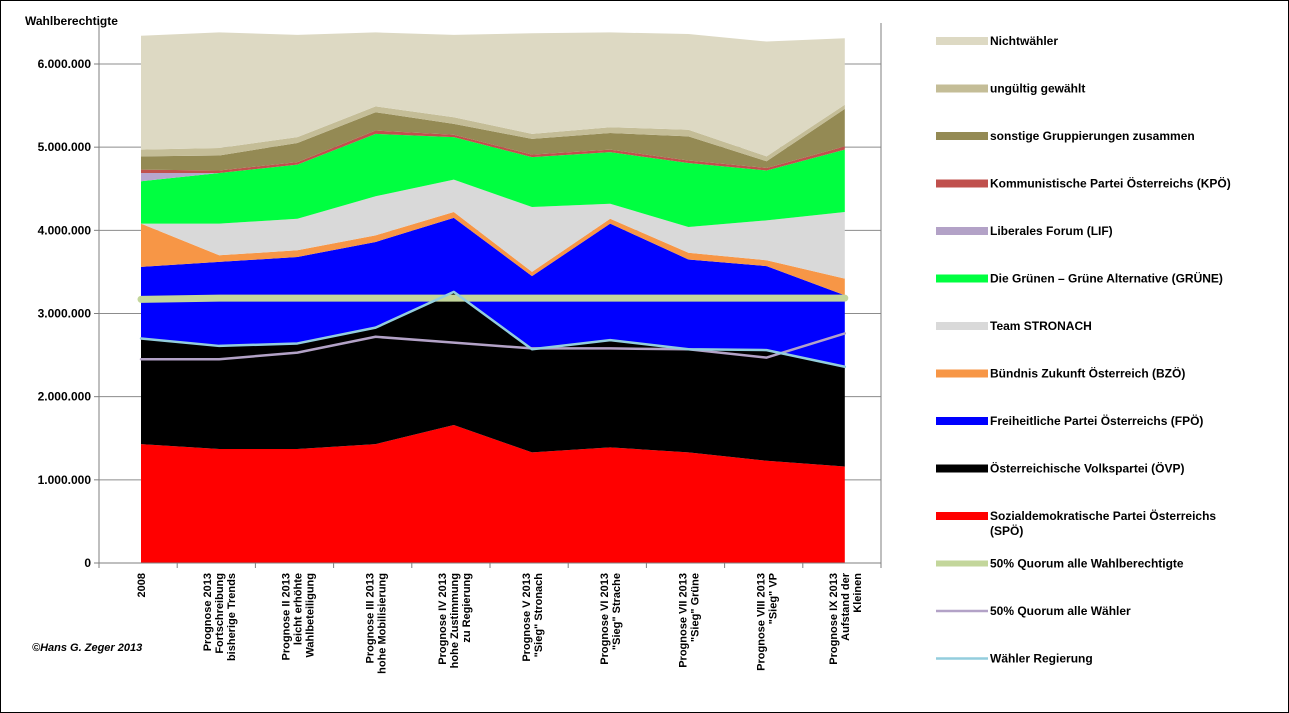 This screenshot has width=1289, height=713. I want to click on y-axis-title: Wahlberechtigte, so click(71, 21).